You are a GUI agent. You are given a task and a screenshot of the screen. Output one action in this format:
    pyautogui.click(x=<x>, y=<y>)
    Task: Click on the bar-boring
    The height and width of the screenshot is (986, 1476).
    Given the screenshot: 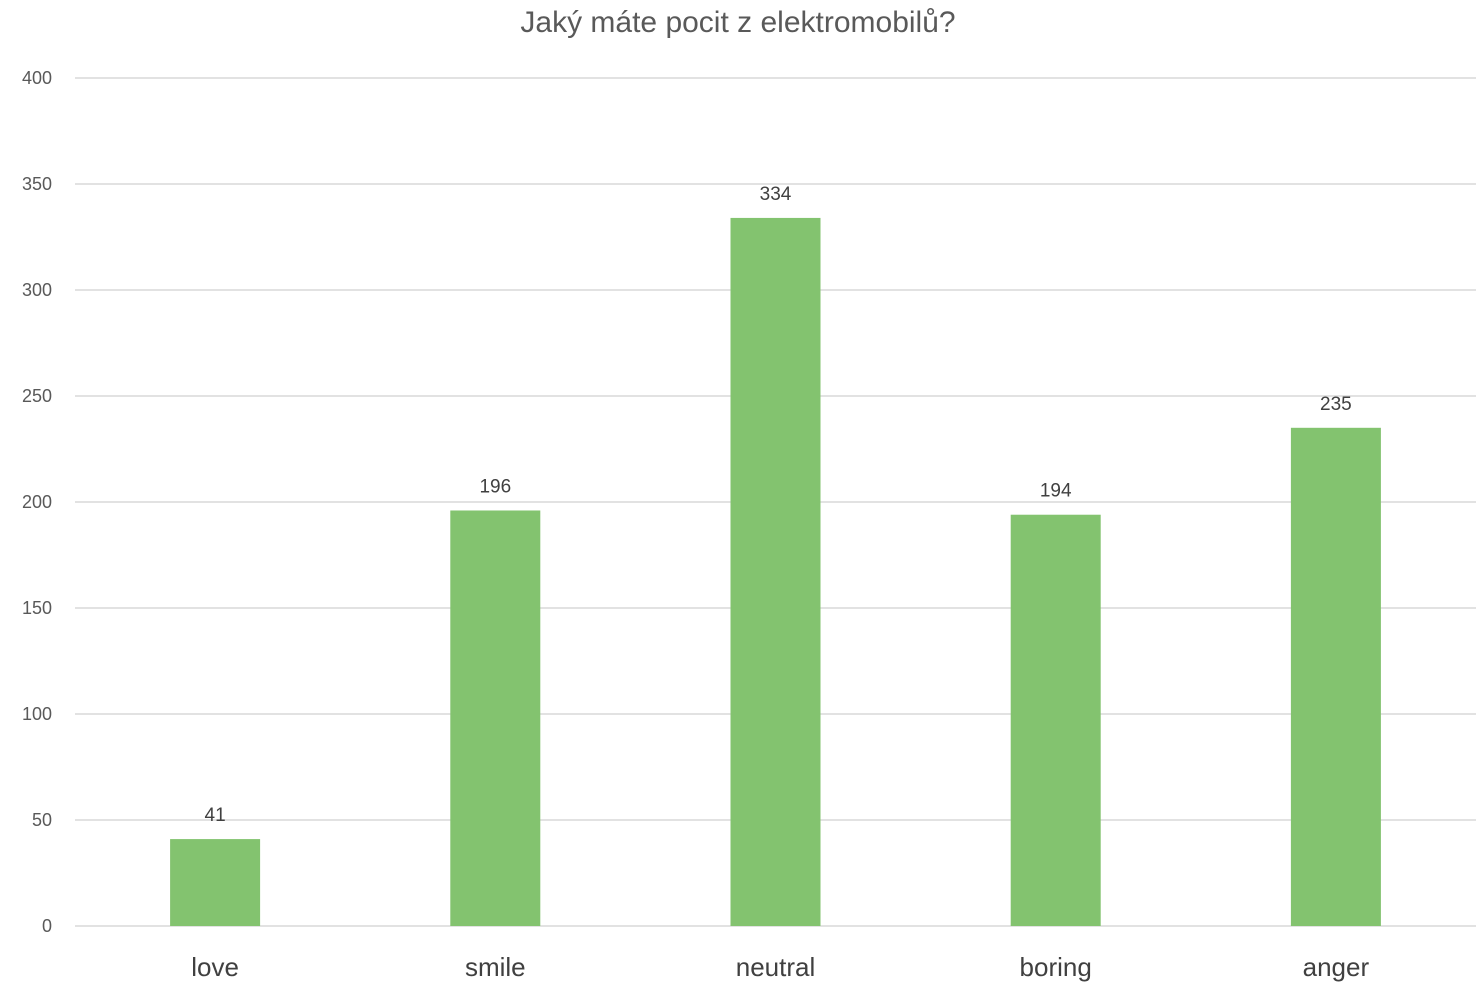 What is the action you would take?
    pyautogui.click(x=1055, y=720)
    